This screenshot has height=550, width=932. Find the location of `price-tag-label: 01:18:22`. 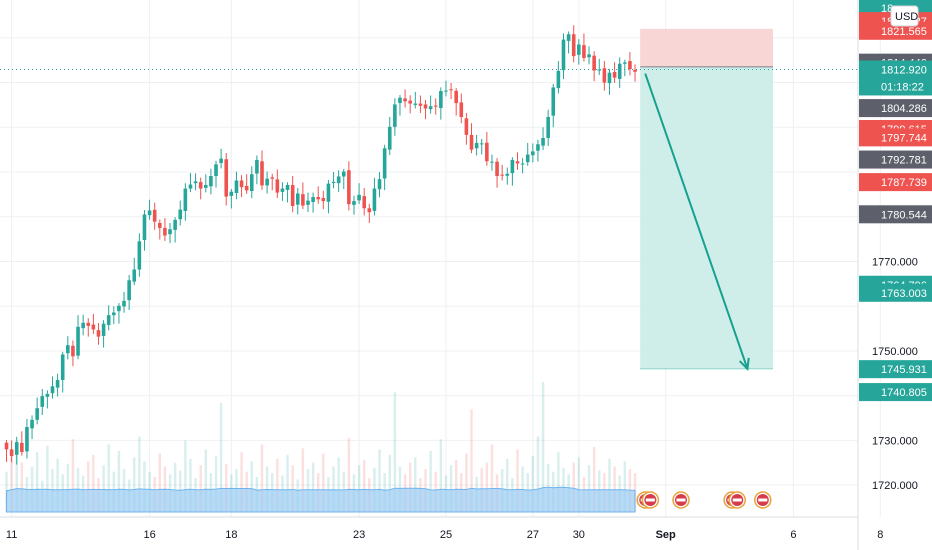

price-tag-label: 01:18:22 is located at coordinates (902, 87).